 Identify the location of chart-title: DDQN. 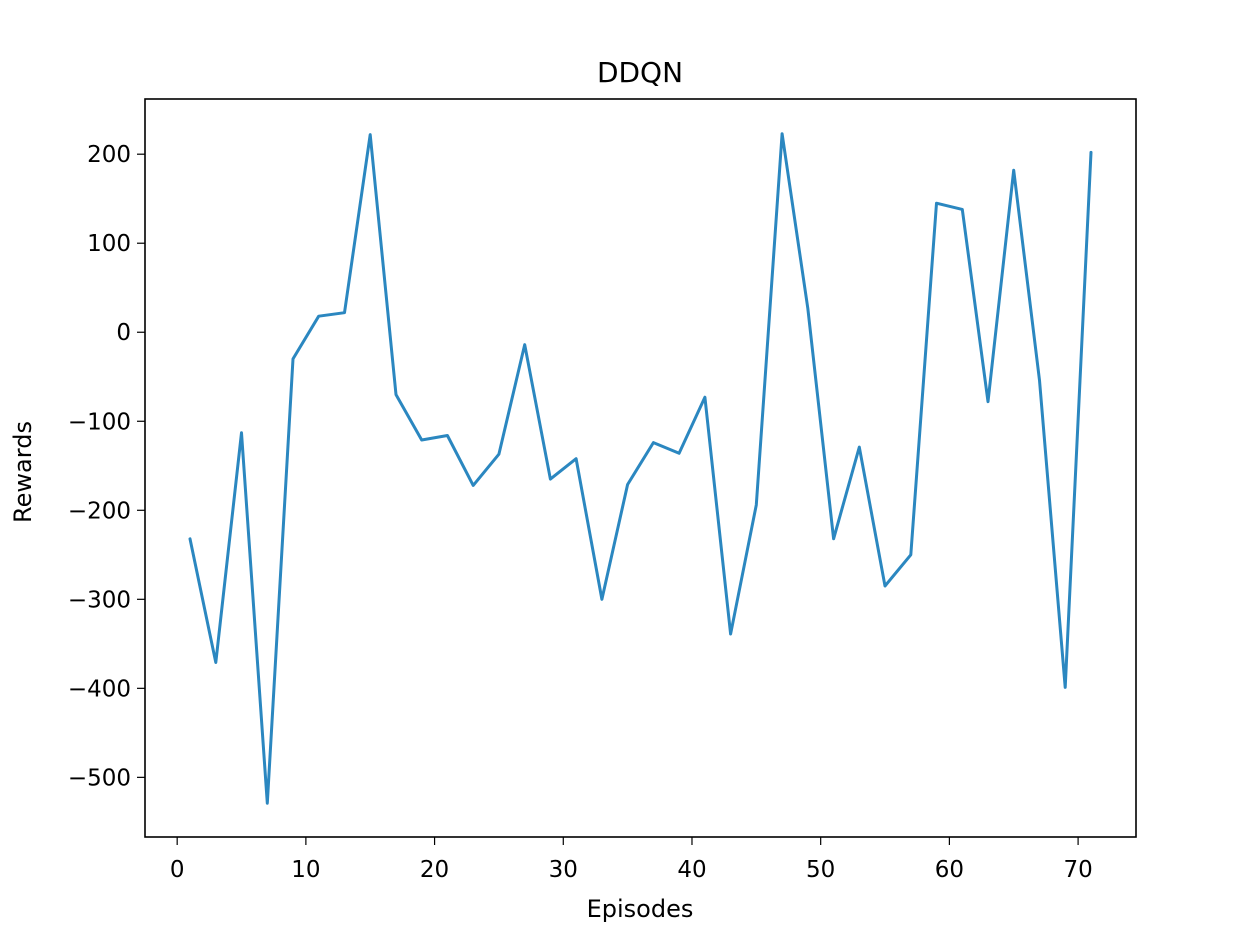
(640, 72).